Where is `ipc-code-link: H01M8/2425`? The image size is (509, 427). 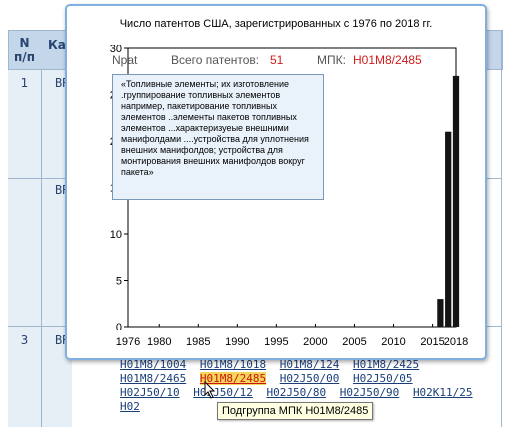 ipc-code-link: H01M8/2425 is located at coordinates (386, 364).